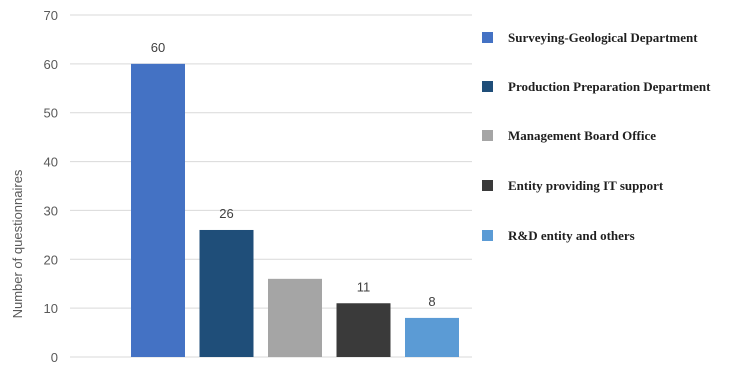  What do you see at coordinates (364, 286) in the screenshot?
I see `data-label: 11` at bounding box center [364, 286].